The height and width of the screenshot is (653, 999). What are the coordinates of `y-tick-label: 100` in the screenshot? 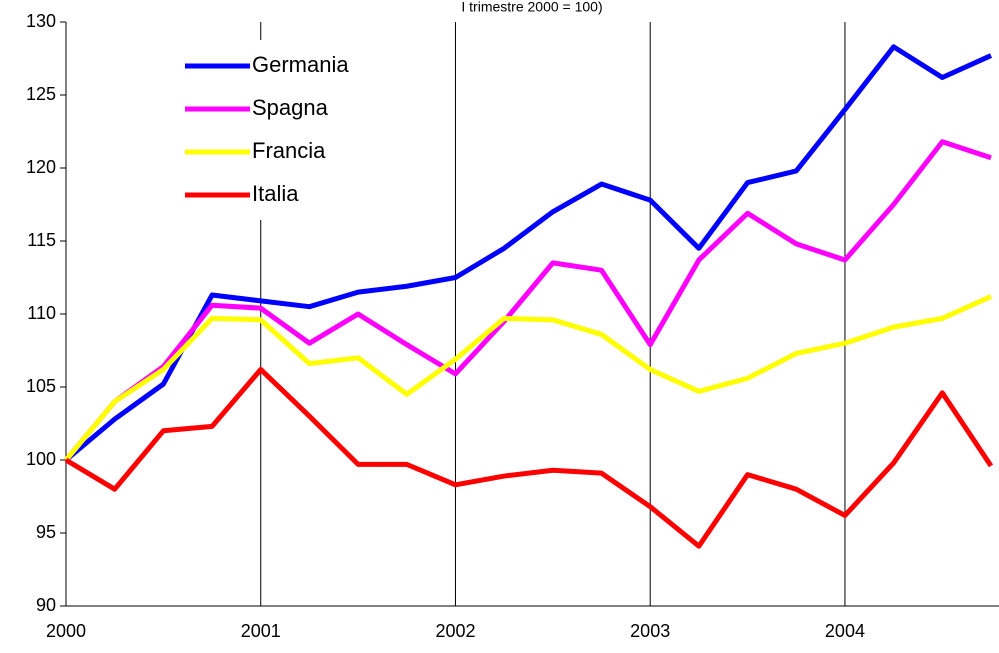 It's located at (41, 459).